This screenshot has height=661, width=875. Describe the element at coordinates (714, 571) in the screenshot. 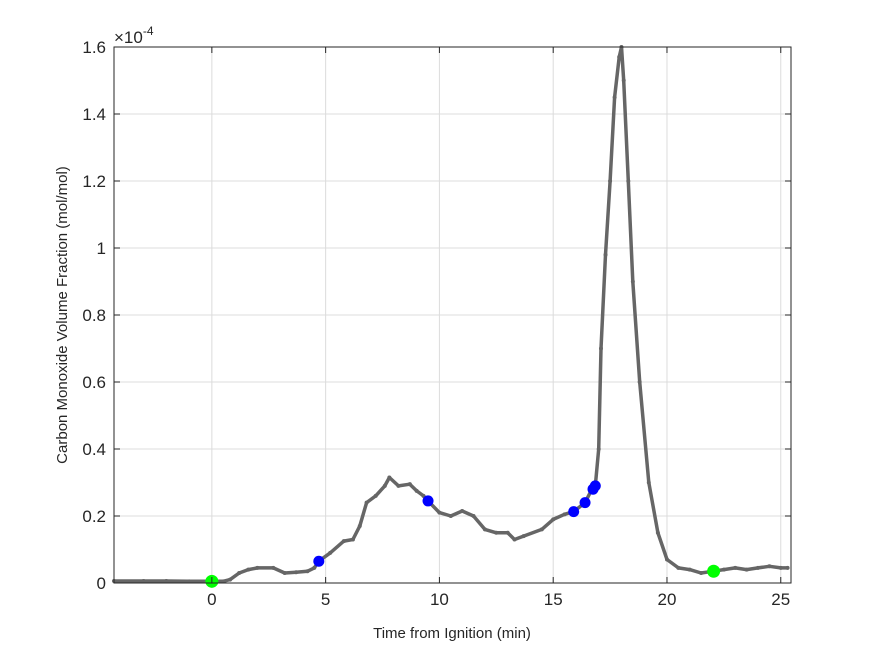

I see `green-marker` at that location.